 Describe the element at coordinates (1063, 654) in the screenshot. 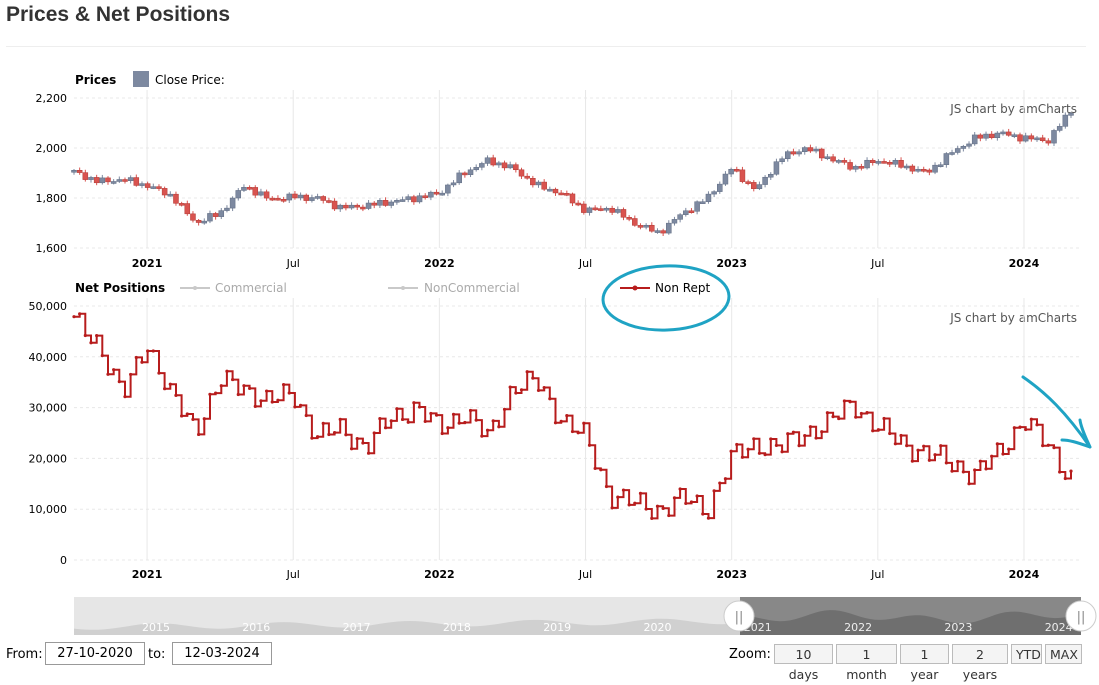

I see `zoom-max-button: MAX` at that location.